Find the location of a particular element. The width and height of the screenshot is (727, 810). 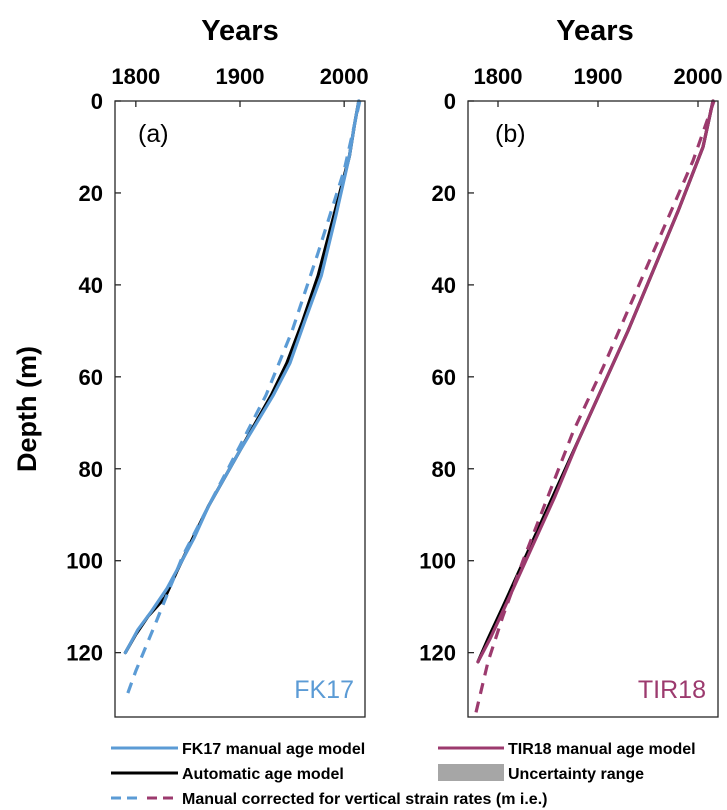

legend-label-fk17-manual: FK17 manual age model is located at coordinates (273, 749).